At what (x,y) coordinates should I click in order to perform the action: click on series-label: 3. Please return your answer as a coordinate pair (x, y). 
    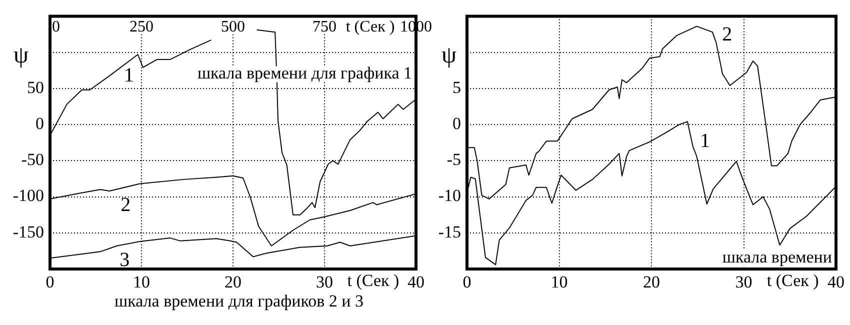
    Looking at the image, I should click on (125, 259).